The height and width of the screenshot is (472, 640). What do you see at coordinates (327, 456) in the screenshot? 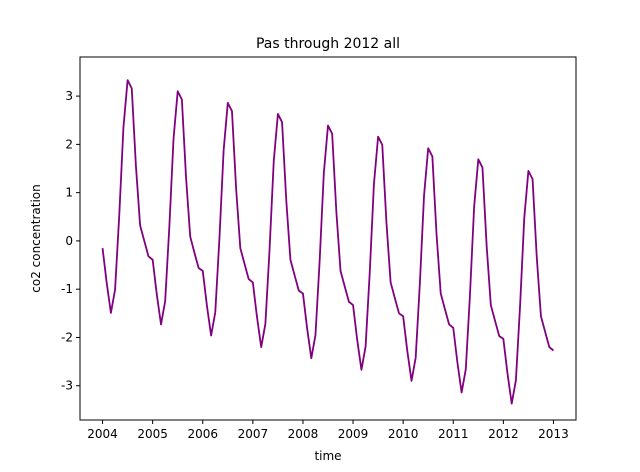
I see `x-axis-label: time` at bounding box center [327, 456].